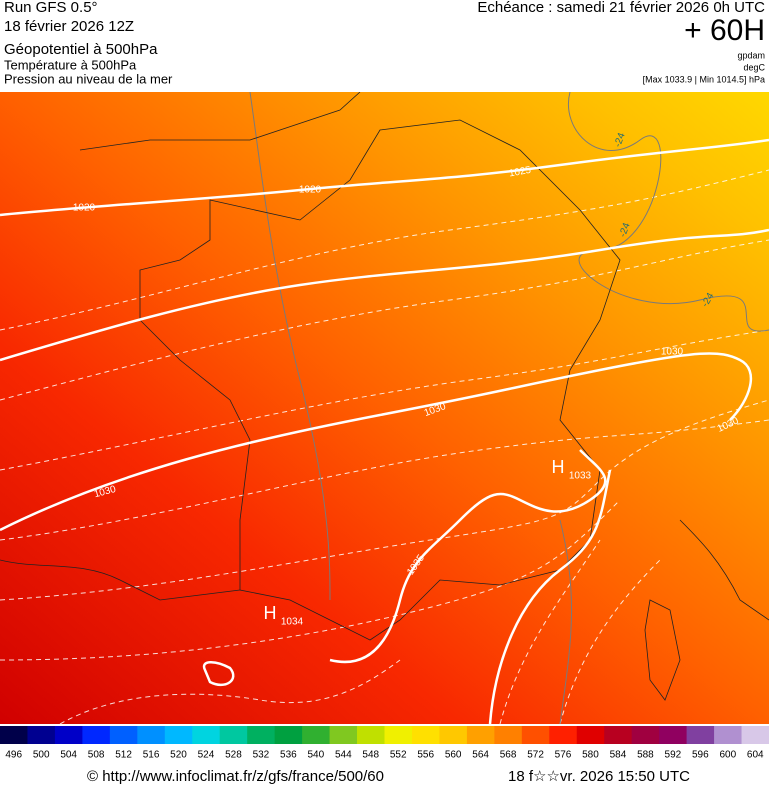  What do you see at coordinates (88, 78) in the screenshot?
I see `field-3: Pression au niveau de la mer` at bounding box center [88, 78].